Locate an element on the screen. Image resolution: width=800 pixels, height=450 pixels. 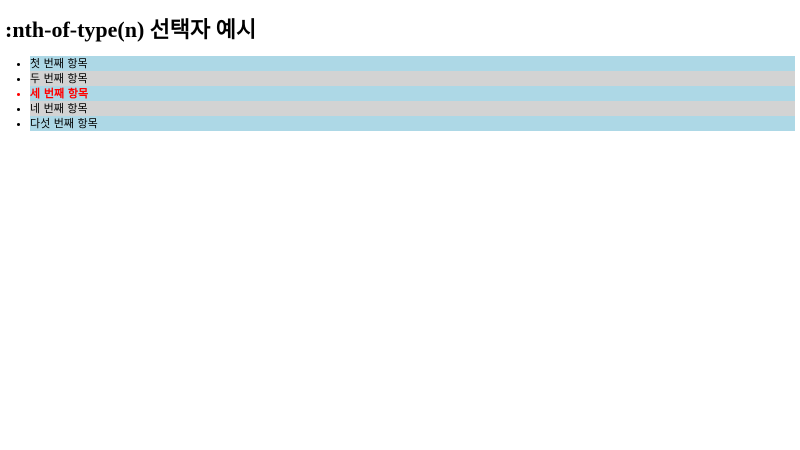
list-item-5: 다섯 번째 항목 is located at coordinates (412, 123).